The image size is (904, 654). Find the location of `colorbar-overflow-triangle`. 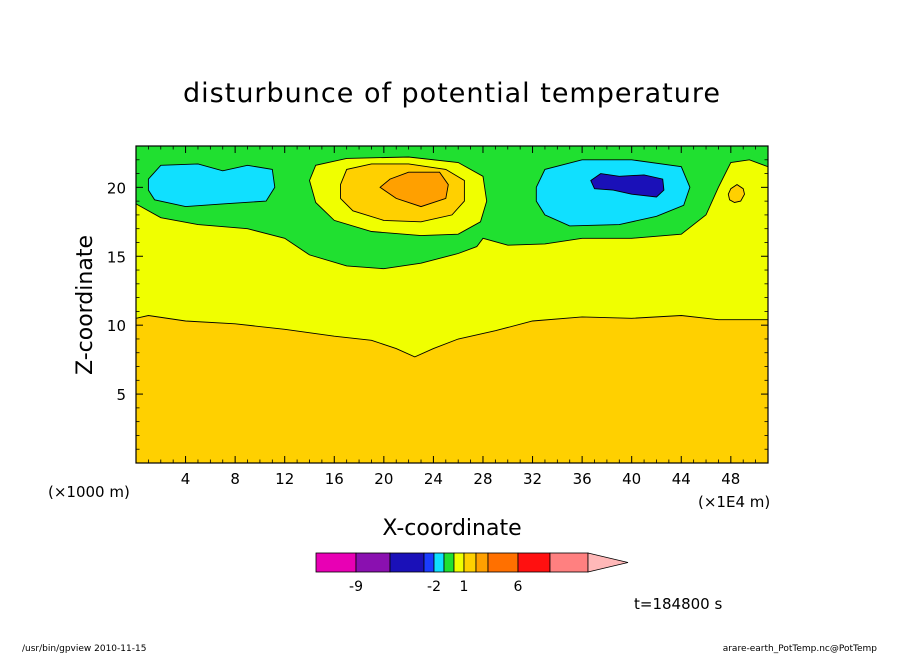

colorbar-overflow-triangle is located at coordinates (608, 562).